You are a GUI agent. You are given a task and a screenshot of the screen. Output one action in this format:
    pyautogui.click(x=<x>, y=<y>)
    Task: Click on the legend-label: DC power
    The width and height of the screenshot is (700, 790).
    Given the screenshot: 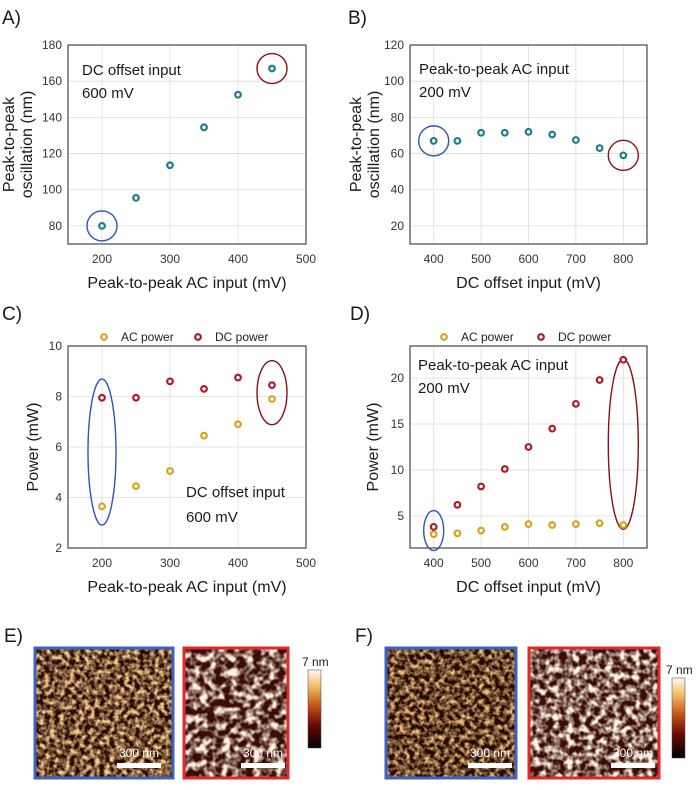 What is the action you would take?
    pyautogui.click(x=241, y=337)
    